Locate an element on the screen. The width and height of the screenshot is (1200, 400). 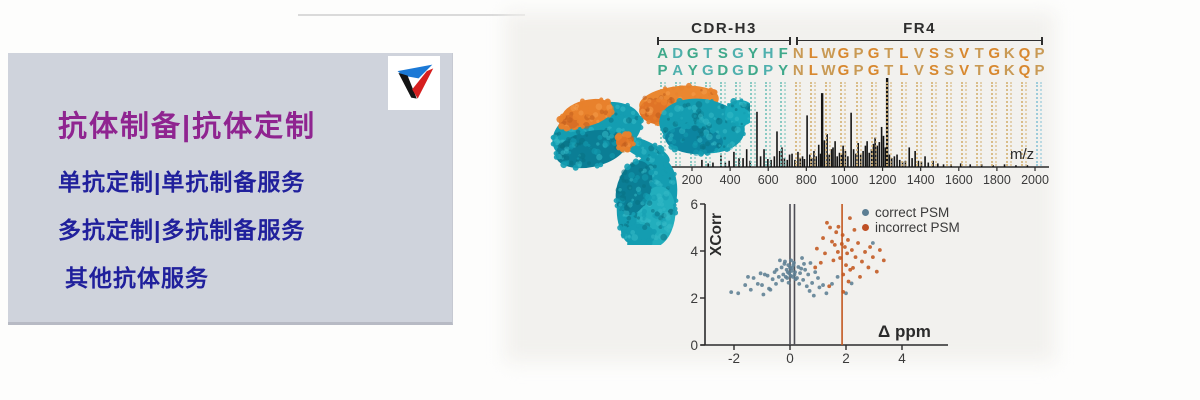
scatter-y-tick-label: 4 is located at coordinates (694, 251).